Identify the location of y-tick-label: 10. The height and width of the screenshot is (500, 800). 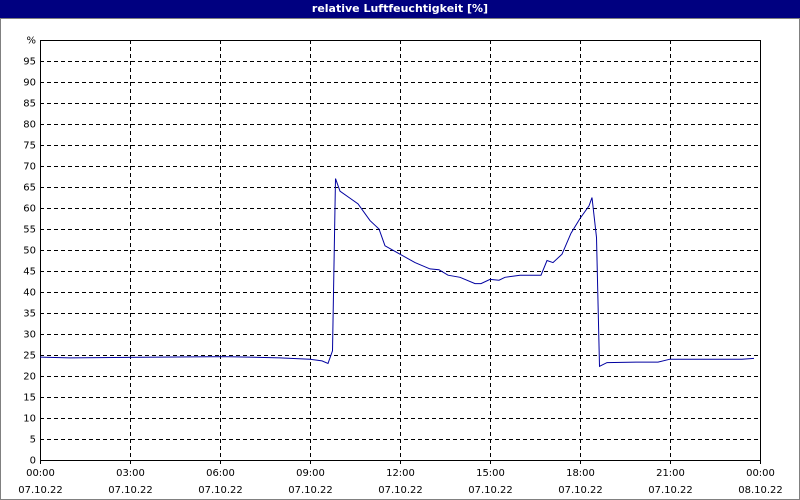
(29, 419).